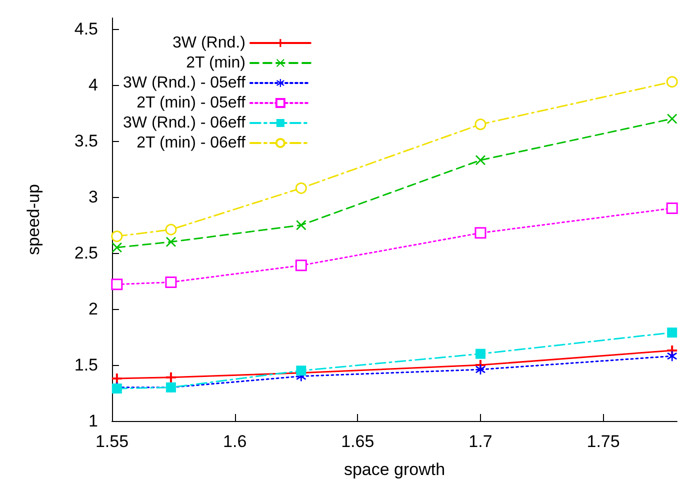  What do you see at coordinates (209, 43) in the screenshot?
I see `legend-label: 3W (Rnd.)` at bounding box center [209, 43].